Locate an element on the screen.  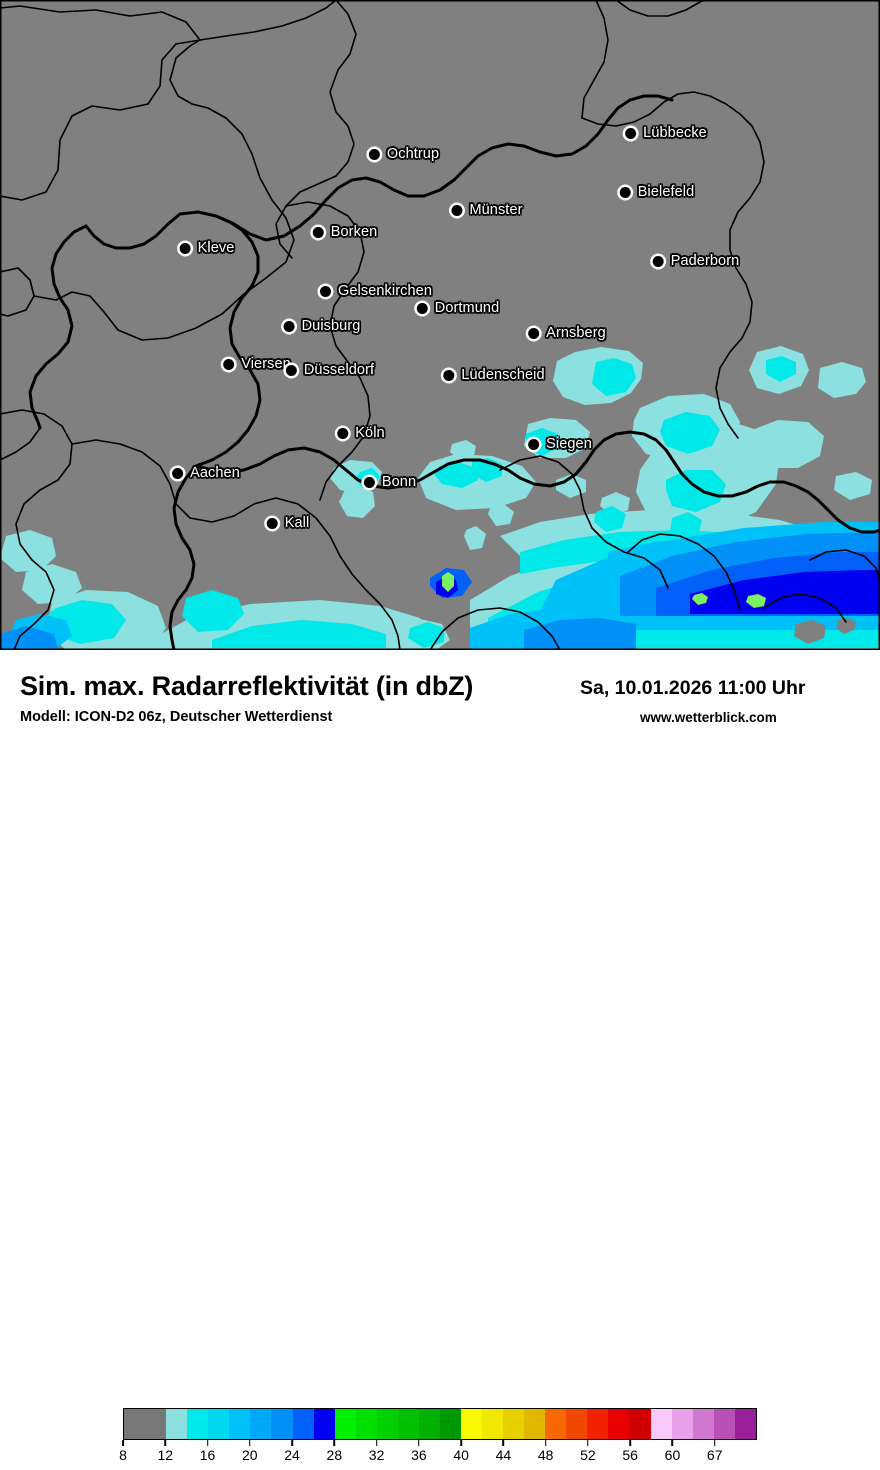
tick-label: 36 is located at coordinates (419, 1455).